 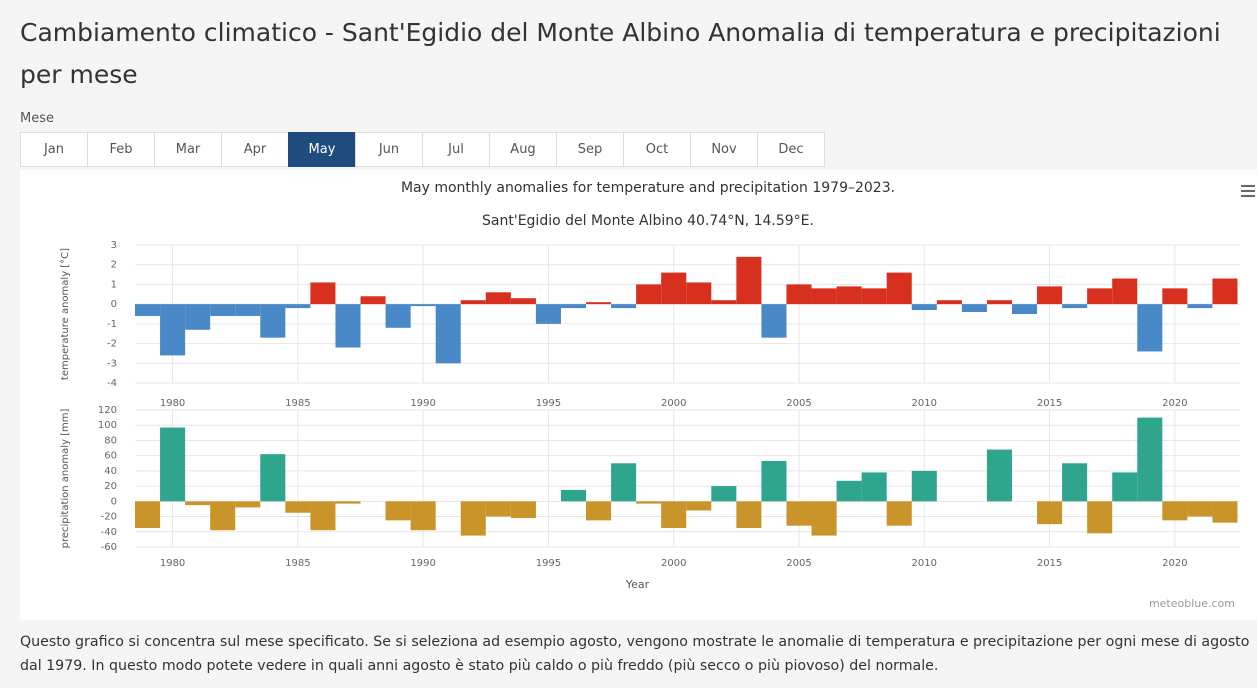 What do you see at coordinates (389, 149) in the screenshot?
I see `month-tab: Jun` at bounding box center [389, 149].